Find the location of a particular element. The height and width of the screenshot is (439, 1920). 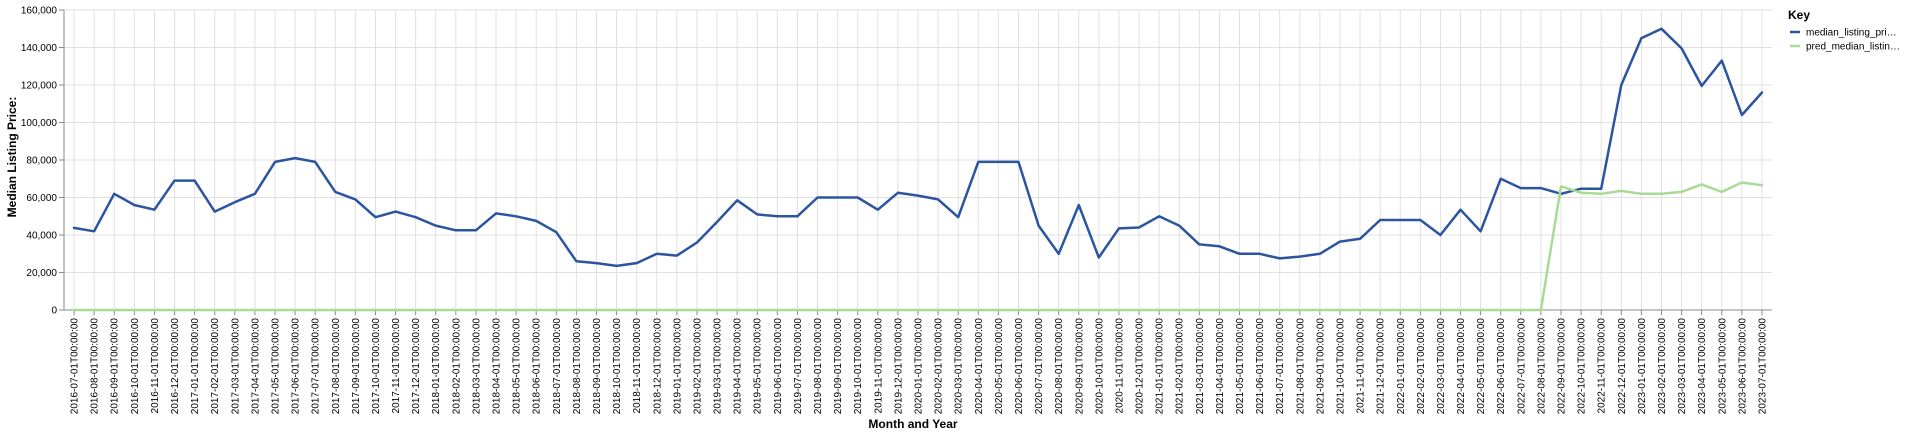

x-tick-label: 2019-02-01T00:00:00 is located at coordinates (697, 366).